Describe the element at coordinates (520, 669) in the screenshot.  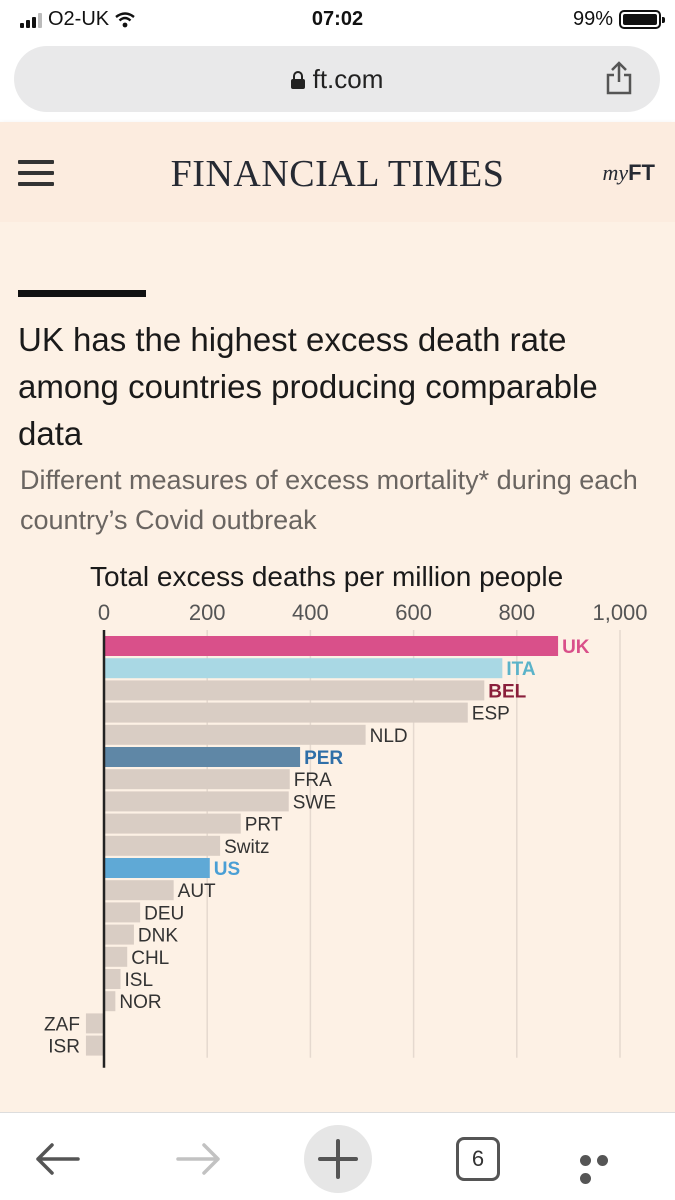
I see `bar-label: ITA` at that location.